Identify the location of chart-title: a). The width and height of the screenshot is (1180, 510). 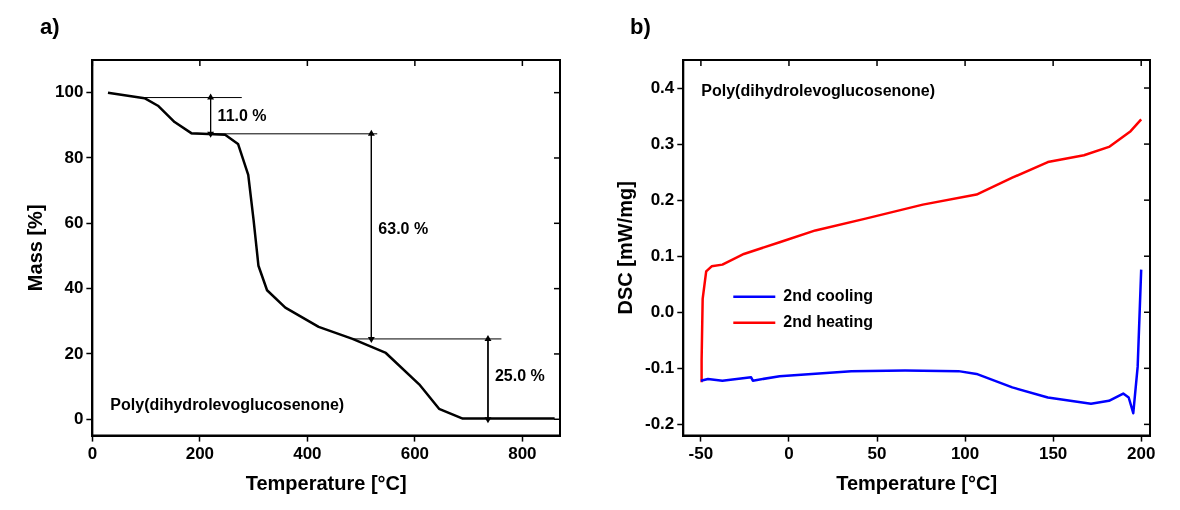
(50, 27).